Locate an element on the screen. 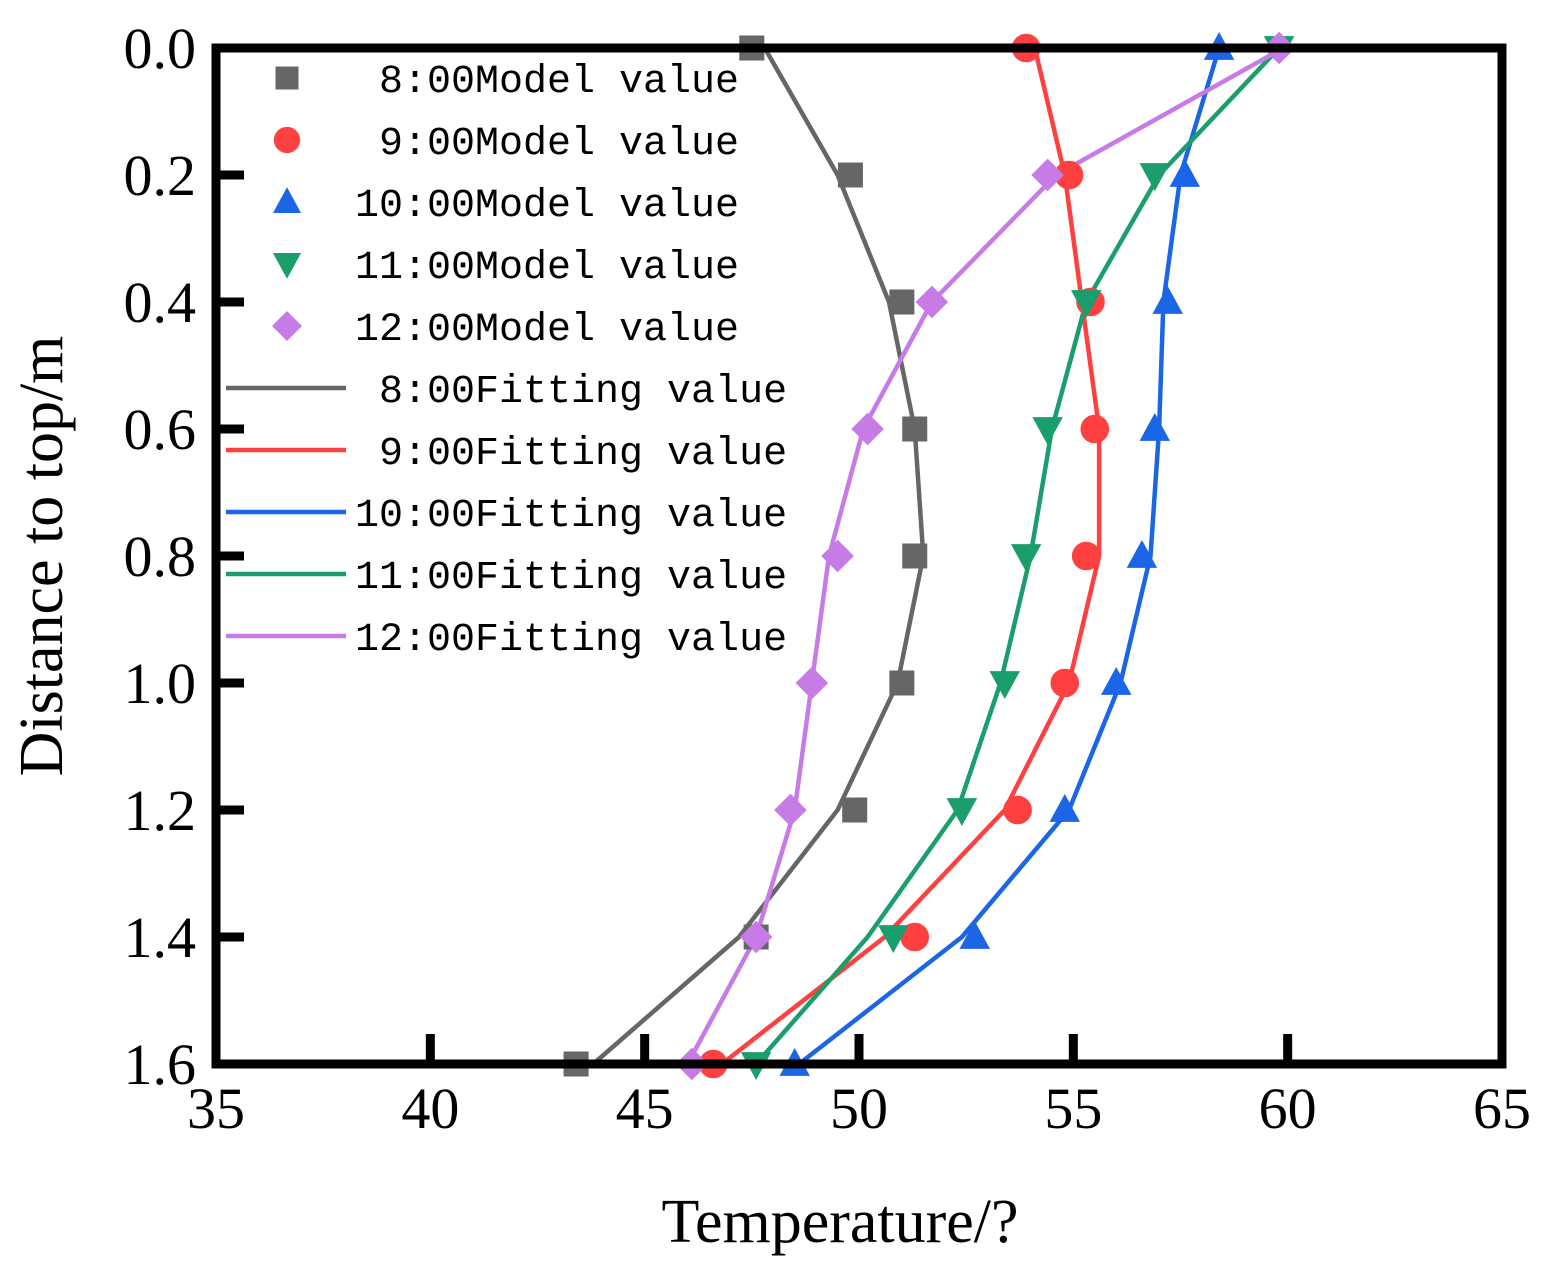  y-axis-ticks: 0.0 0.2 0.4 0.6 0.8 1.0 1.2 1.4 1.6 is located at coordinates (184, 556).